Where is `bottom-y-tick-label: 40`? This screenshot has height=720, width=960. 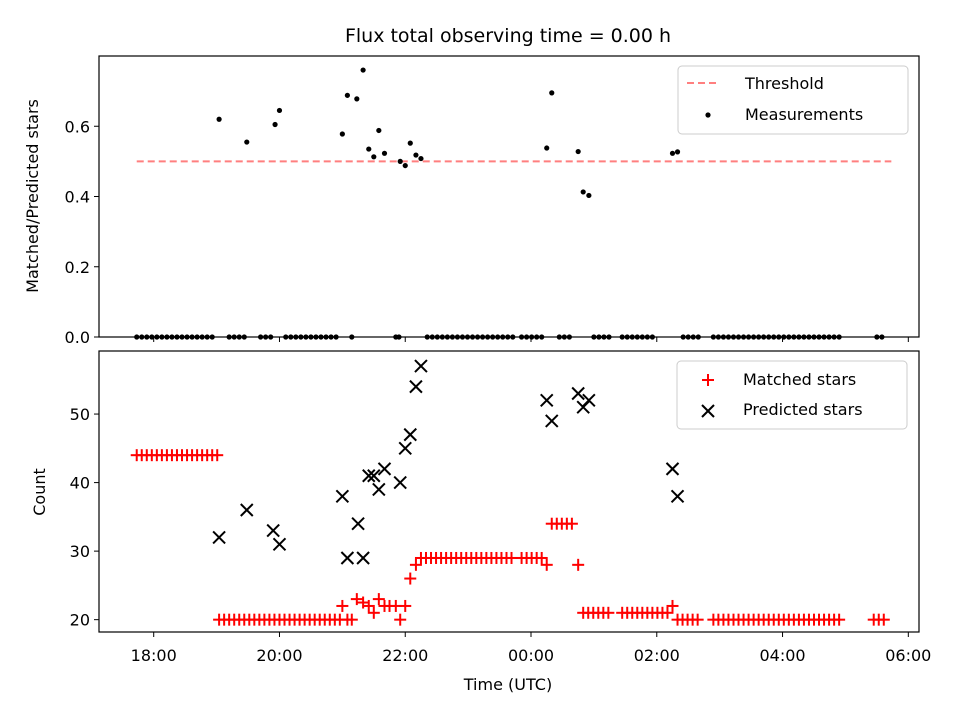
bottom-y-tick-label: 40 is located at coordinates (80, 483).